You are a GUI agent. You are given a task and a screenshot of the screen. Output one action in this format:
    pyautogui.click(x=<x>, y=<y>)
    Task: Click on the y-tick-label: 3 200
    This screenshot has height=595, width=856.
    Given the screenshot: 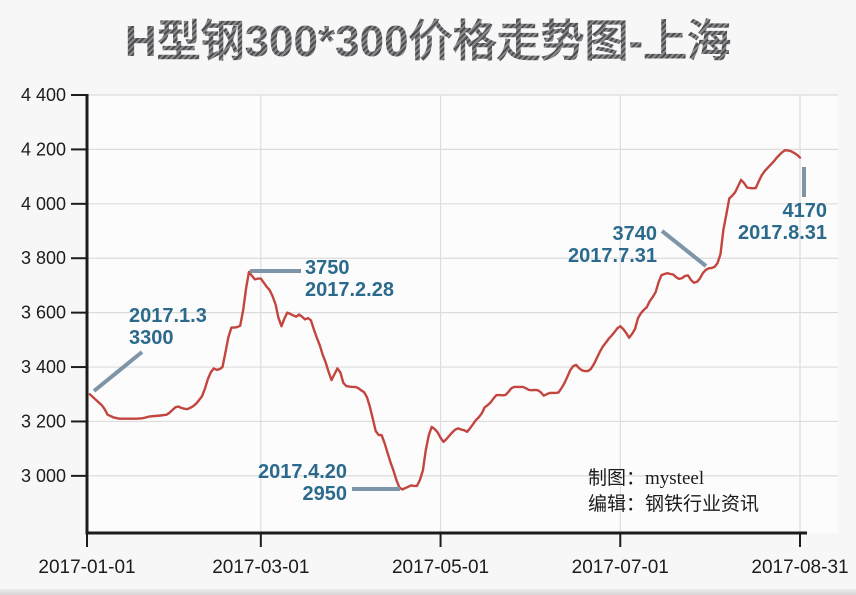 What is the action you would take?
    pyautogui.click(x=43, y=421)
    